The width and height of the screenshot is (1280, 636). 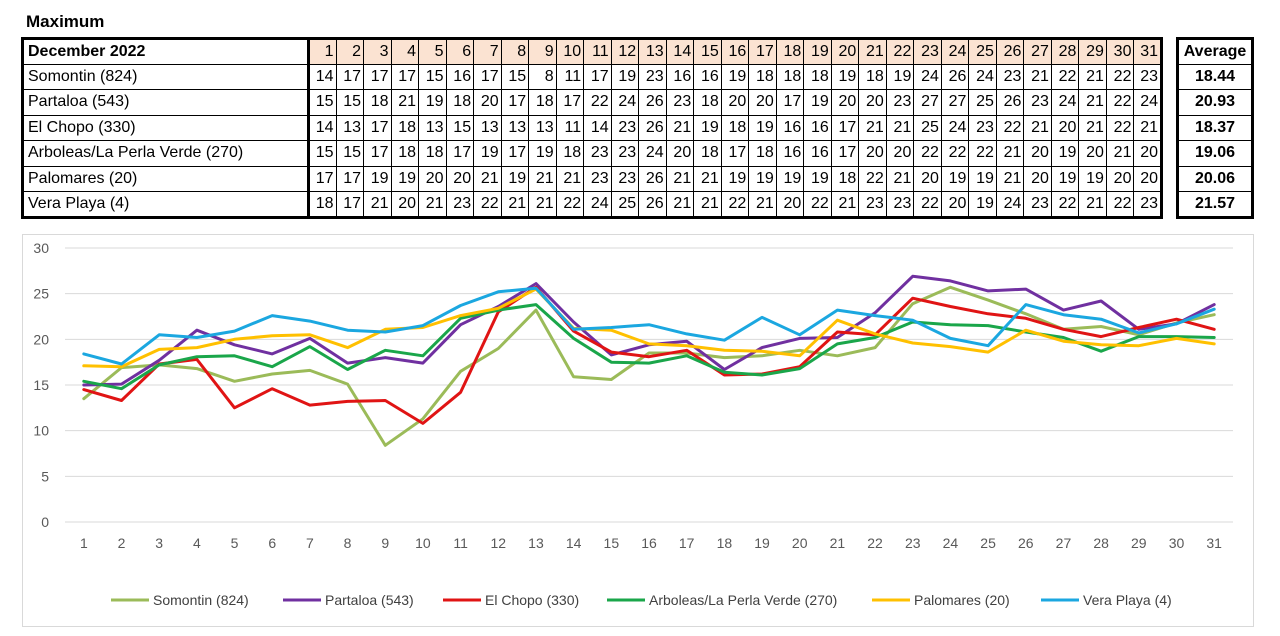 I want to click on average-value: 20.06, so click(x=1215, y=178).